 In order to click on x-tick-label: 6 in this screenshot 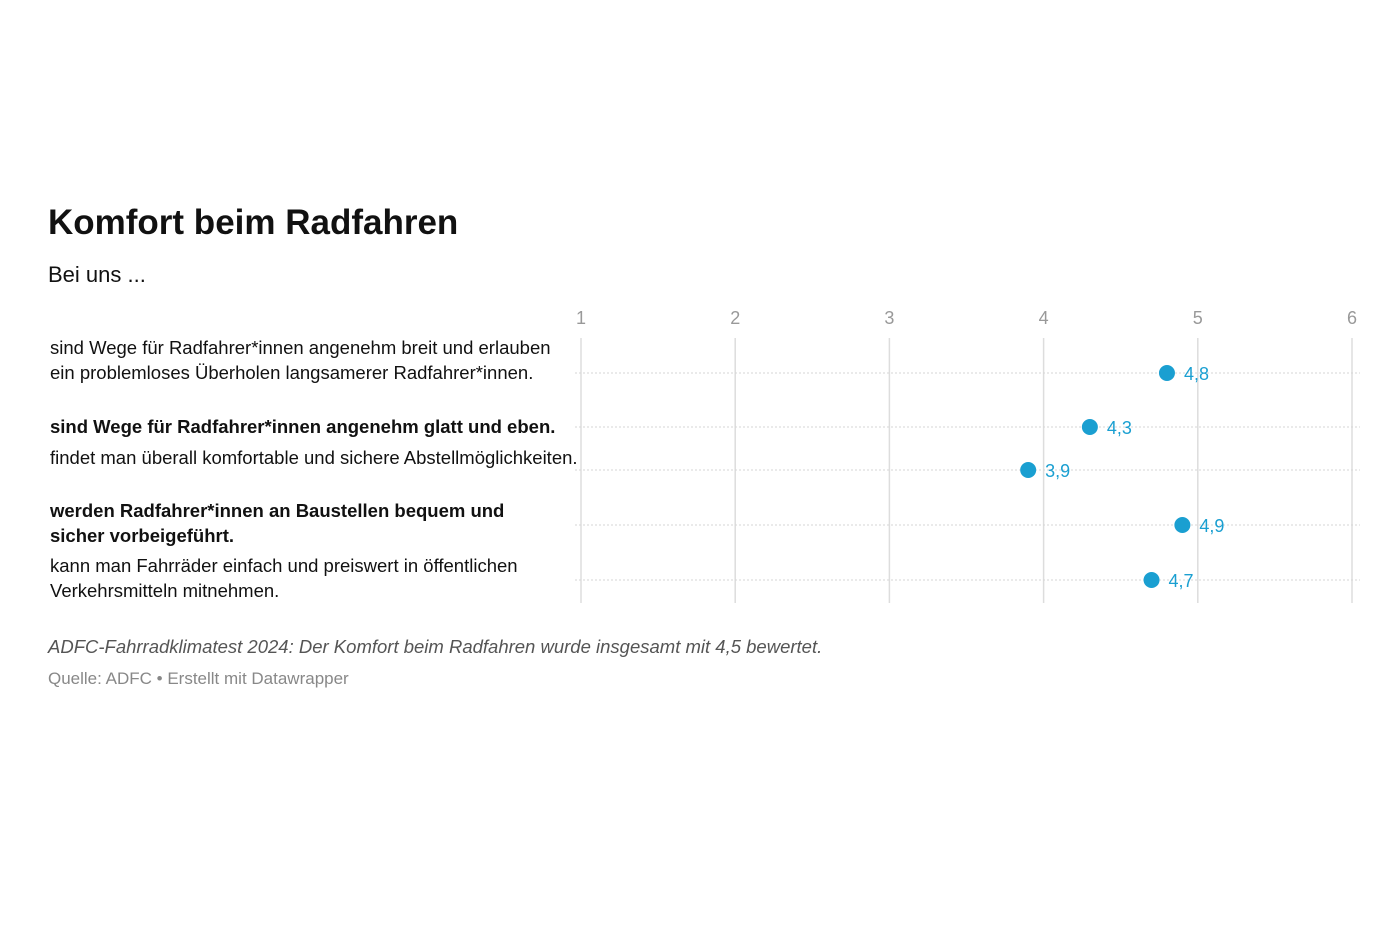, I will do `click(1352, 318)`.